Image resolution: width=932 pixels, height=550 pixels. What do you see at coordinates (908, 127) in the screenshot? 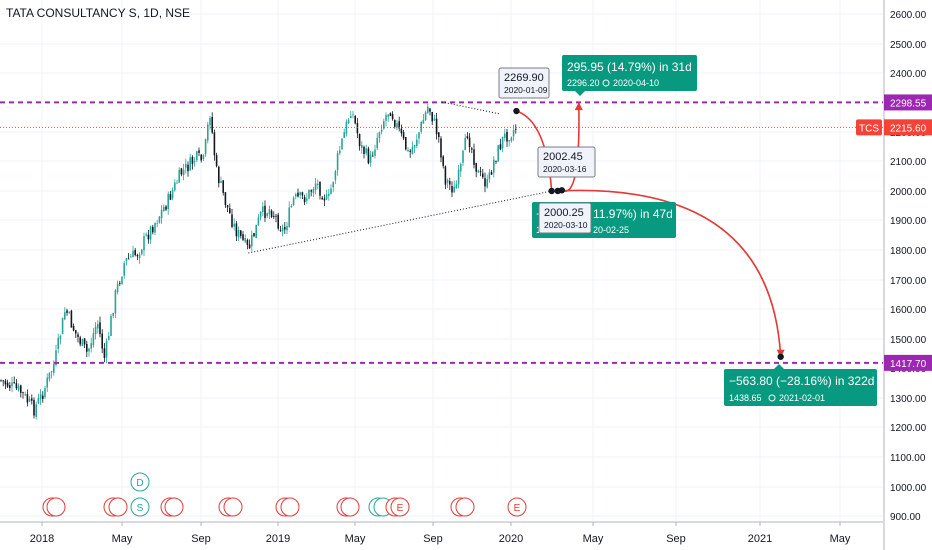
I see `last-price-tag` at bounding box center [908, 127].